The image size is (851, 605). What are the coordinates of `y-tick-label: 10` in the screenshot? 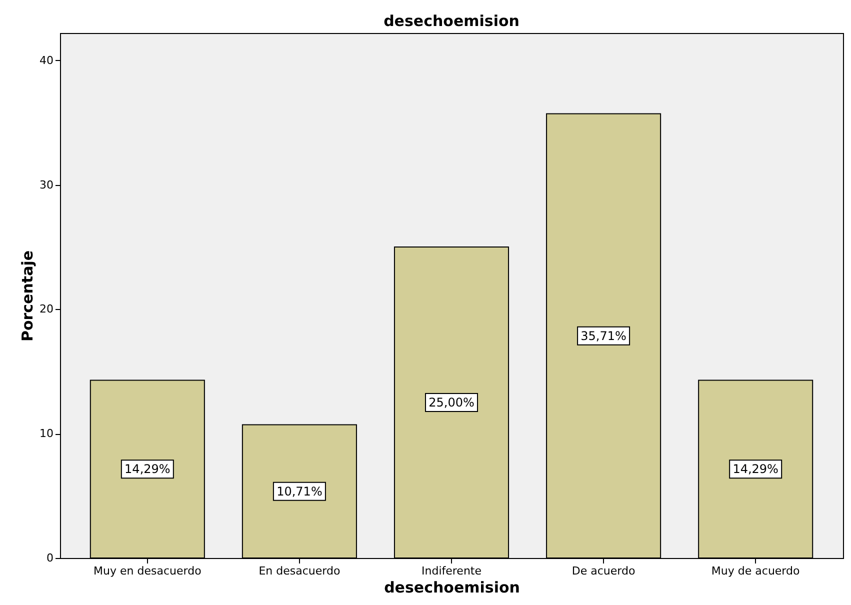 It's located at (47, 433).